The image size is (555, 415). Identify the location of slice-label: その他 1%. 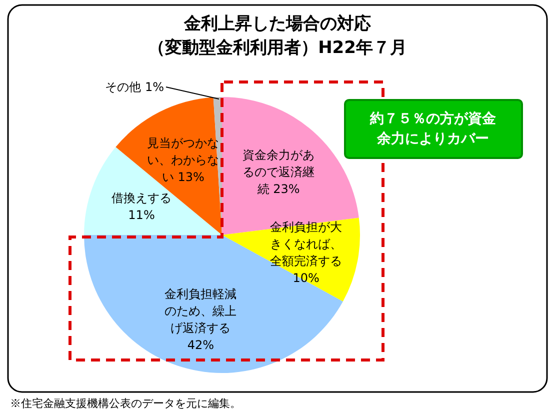
(134, 87).